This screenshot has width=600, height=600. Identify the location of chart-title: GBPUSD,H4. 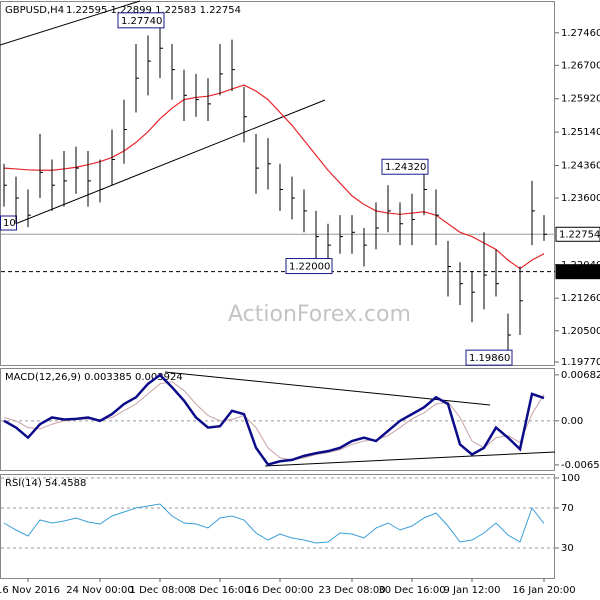
(34, 10).